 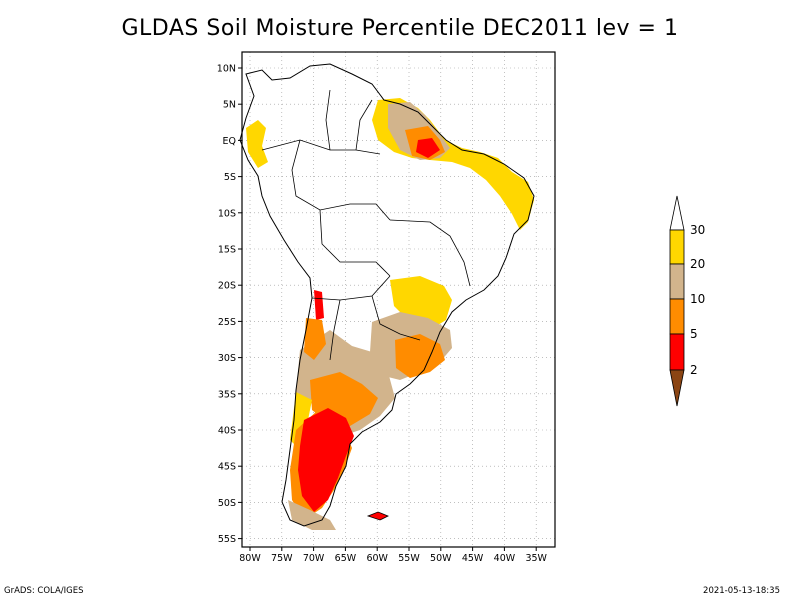 What do you see at coordinates (420, 356) in the screenshot?
I see `shade-se-orange` at bounding box center [420, 356].